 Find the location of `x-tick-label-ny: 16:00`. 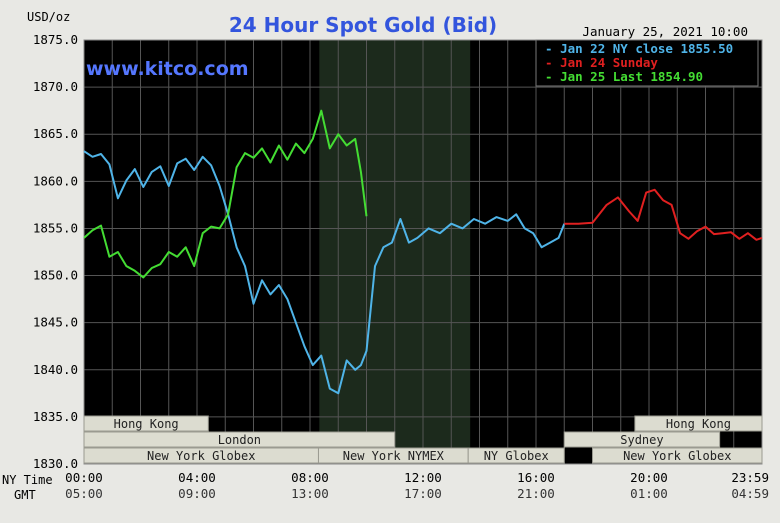

x-tick-label-ny: 16:00 is located at coordinates (536, 477).